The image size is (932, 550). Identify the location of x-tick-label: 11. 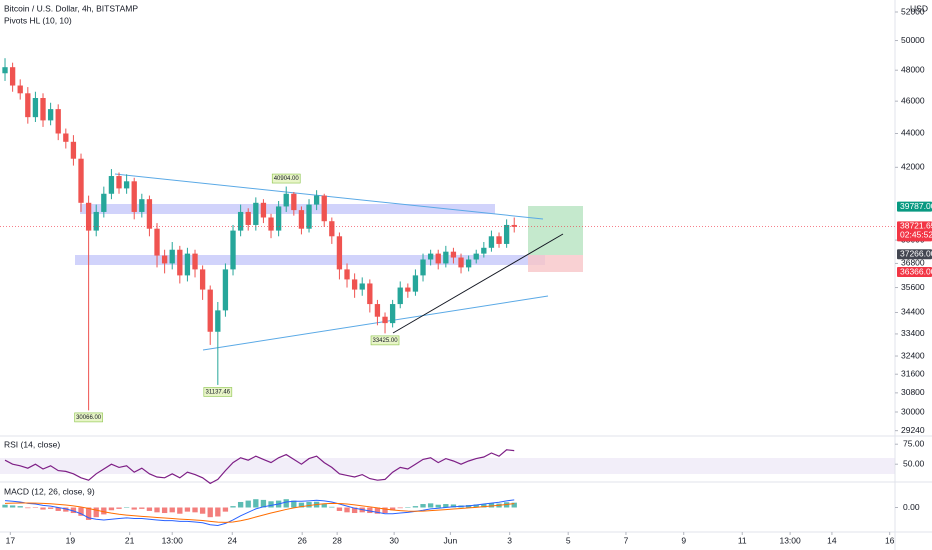
(742, 540).